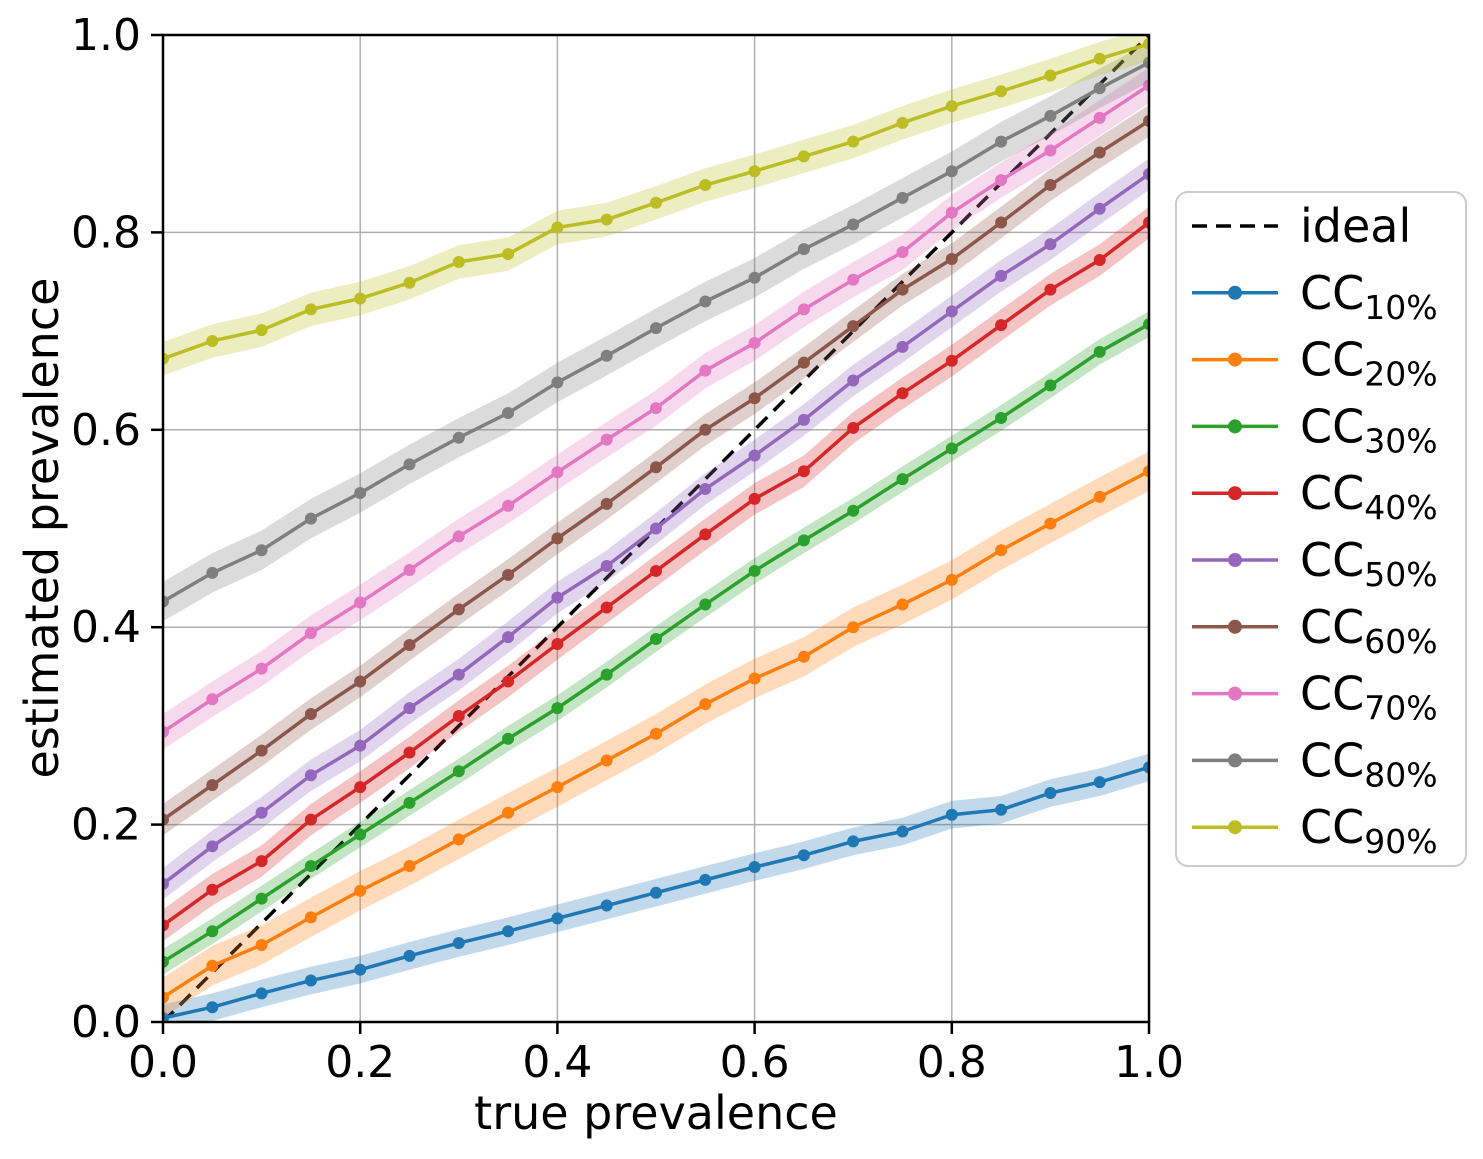 This screenshot has height=1159, width=1483. Describe the element at coordinates (1315, 830) in the screenshot. I see `legend-item-cc90: CC90%` at that location.